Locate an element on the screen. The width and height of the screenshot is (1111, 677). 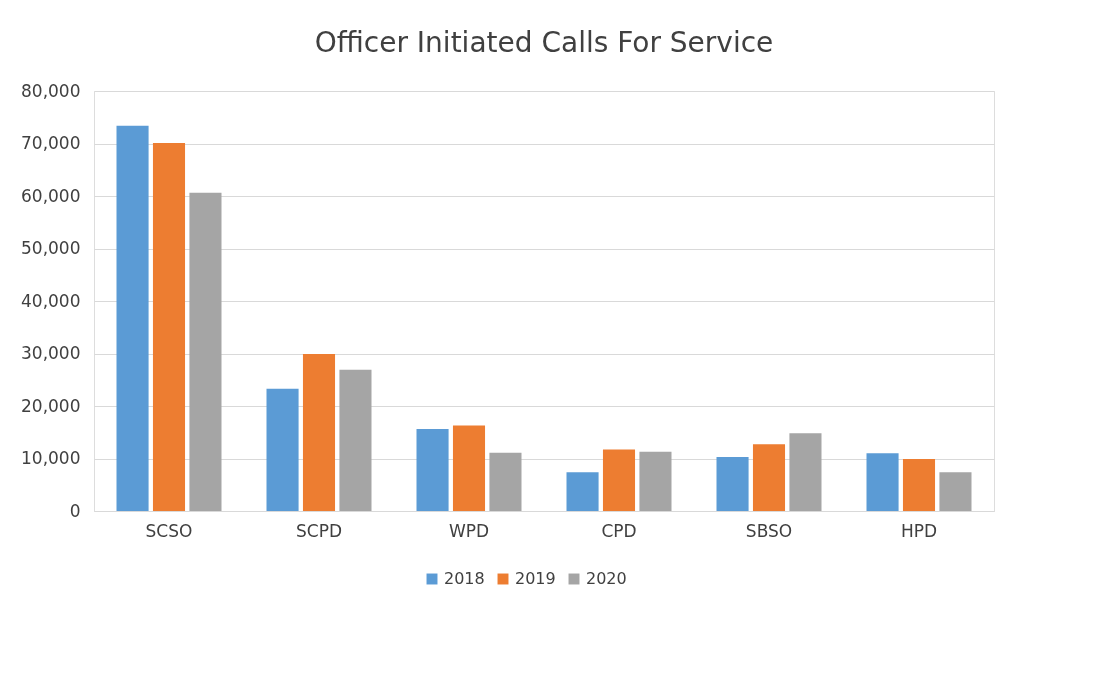
legend-label: 2019 is located at coordinates (535, 578).